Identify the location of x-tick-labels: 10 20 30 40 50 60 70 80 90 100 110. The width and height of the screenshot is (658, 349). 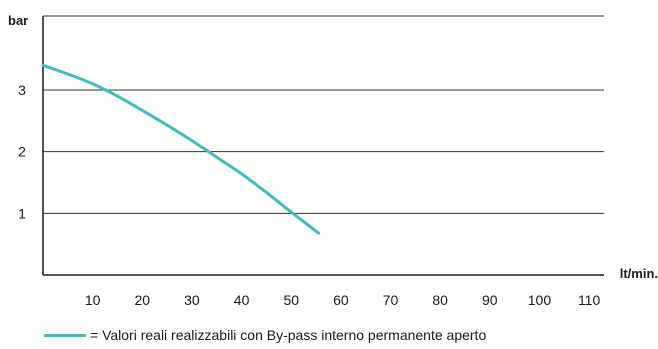
(343, 300).